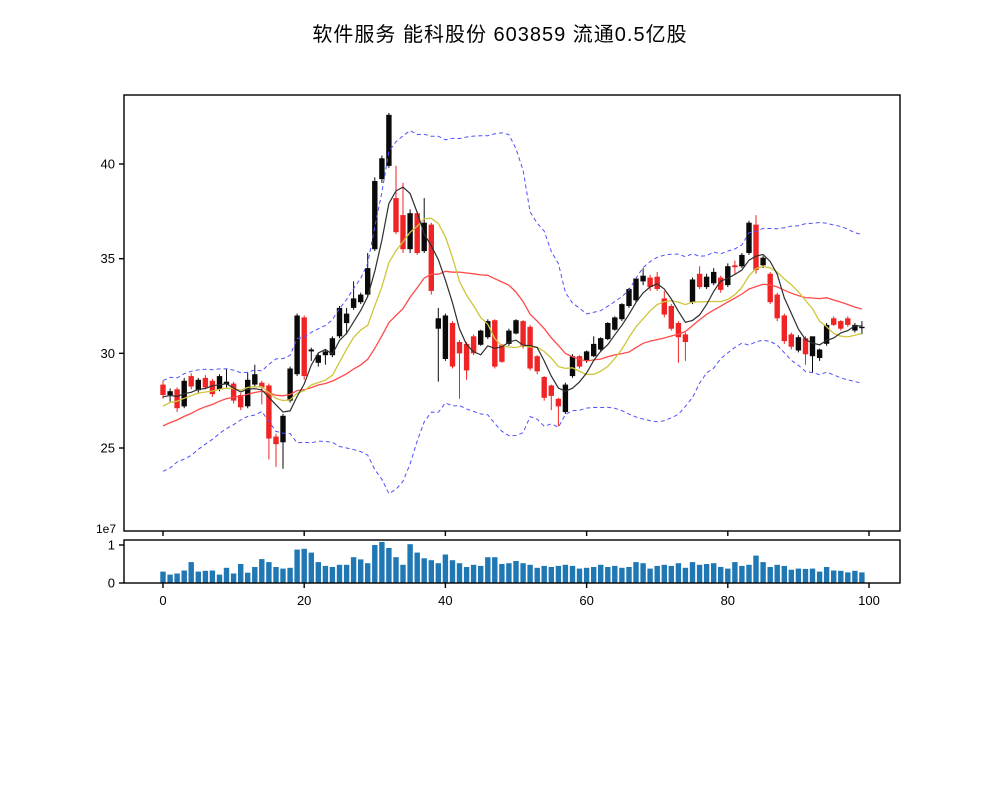 This screenshot has height=800, width=1000. I want to click on x-axis-tick-label: 80, so click(728, 600).